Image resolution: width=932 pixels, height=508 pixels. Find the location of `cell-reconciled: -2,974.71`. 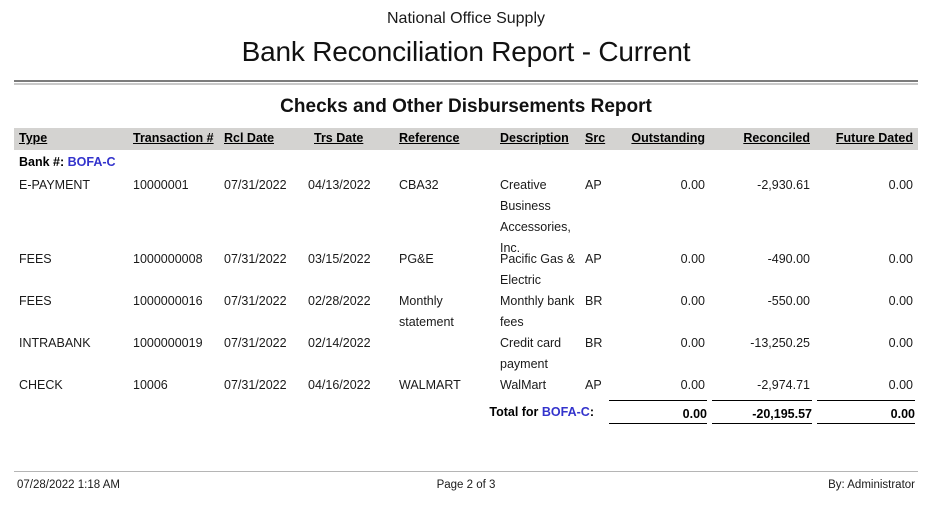

cell-reconciled: -2,974.71 is located at coordinates (783, 385).